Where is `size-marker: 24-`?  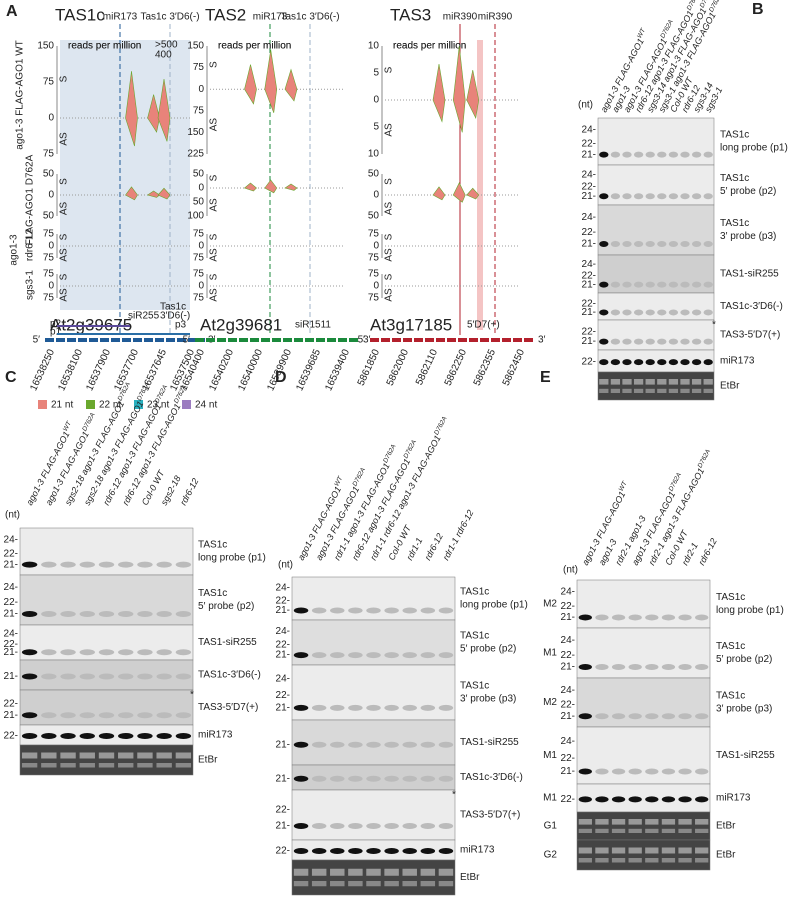
size-marker: 24- is located at coordinates (589, 264).